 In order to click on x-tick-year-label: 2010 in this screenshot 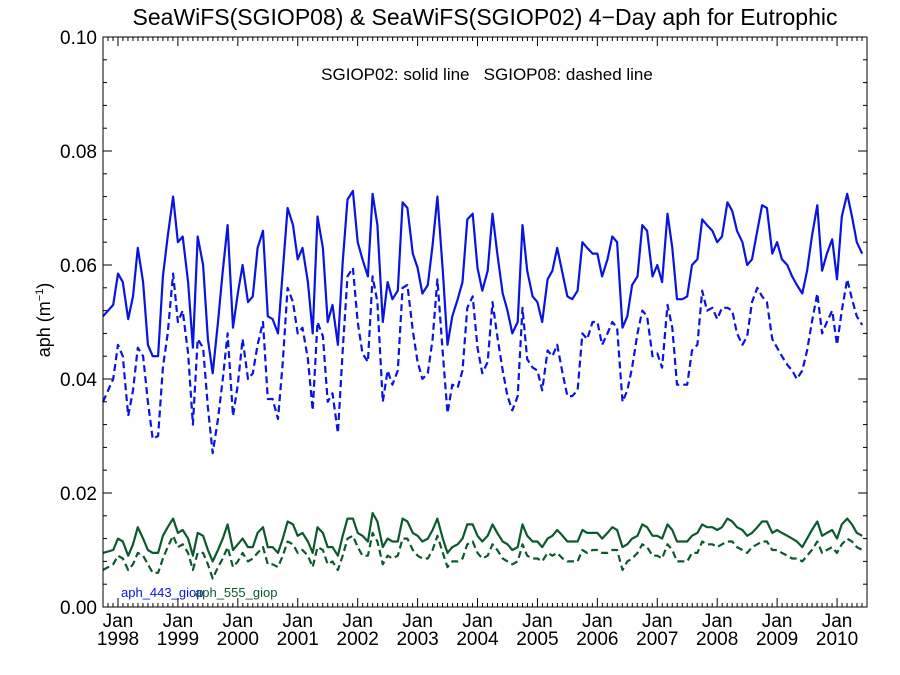, I will do `click(837, 639)`.